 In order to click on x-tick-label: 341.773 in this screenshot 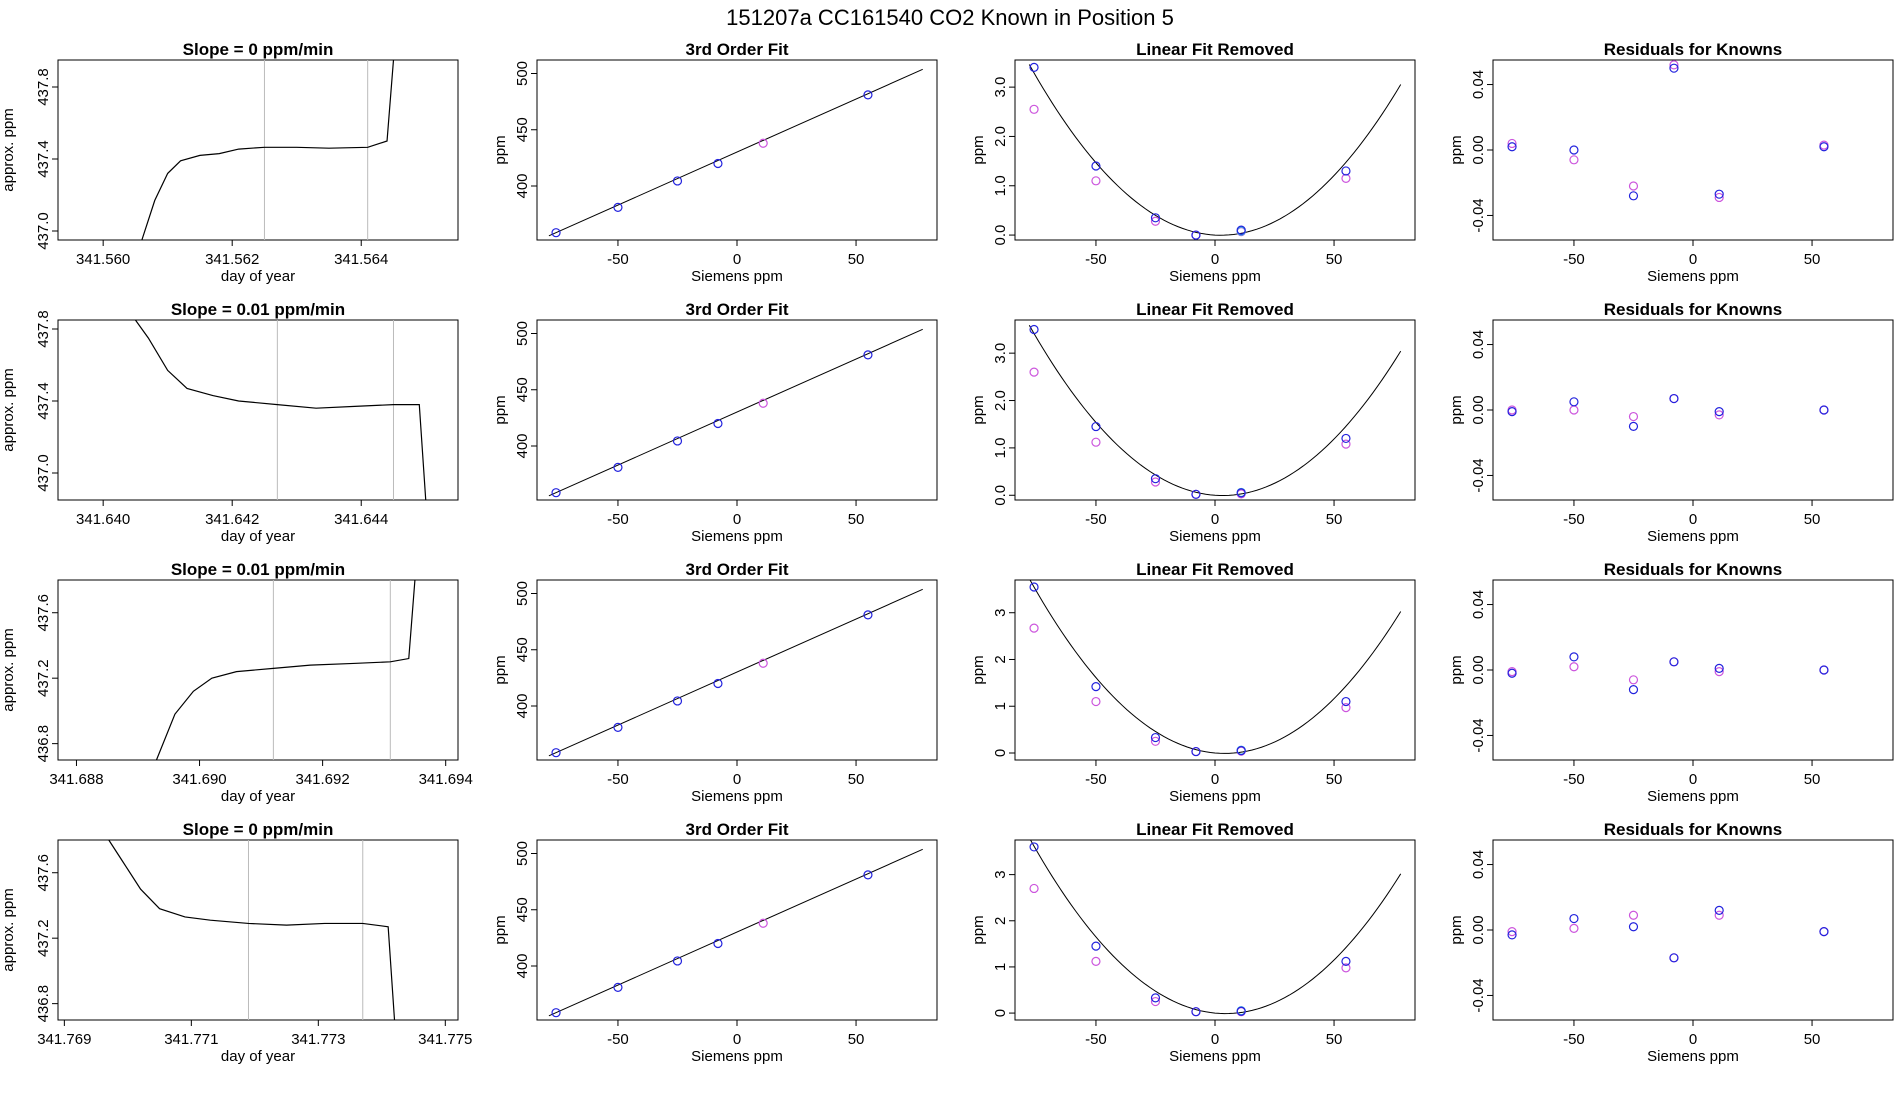, I will do `click(318, 1039)`.